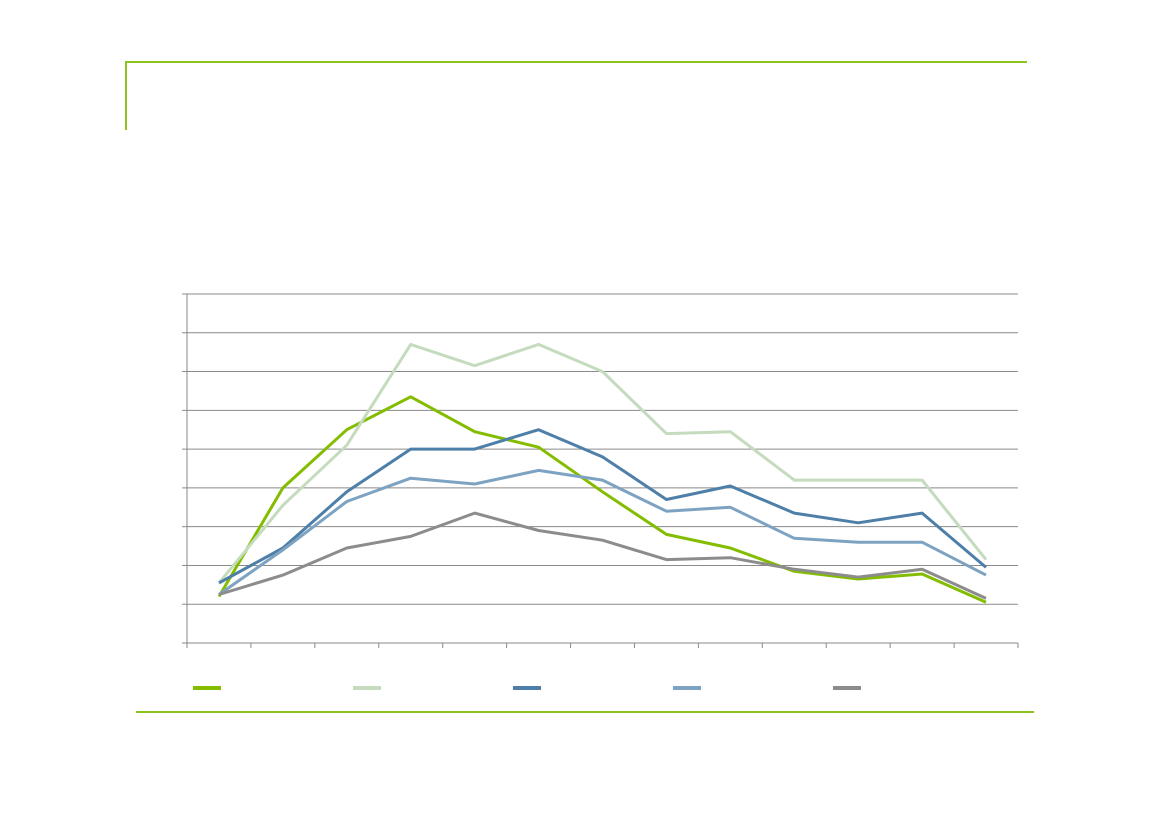 Image resolution: width=1169 pixels, height=827 pixels. What do you see at coordinates (585, 712) in the screenshot?
I see `frame-bottom-rule` at bounding box center [585, 712].